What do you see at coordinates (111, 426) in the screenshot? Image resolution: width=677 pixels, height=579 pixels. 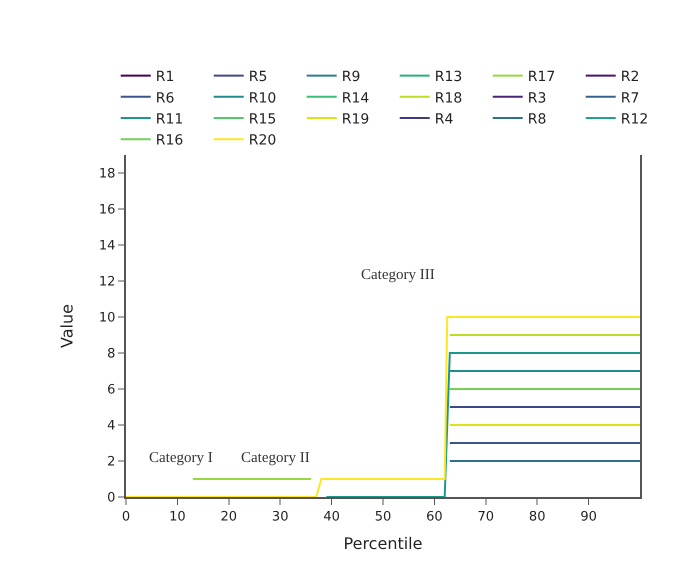 I see `y-tick-label: 4` at bounding box center [111, 426].